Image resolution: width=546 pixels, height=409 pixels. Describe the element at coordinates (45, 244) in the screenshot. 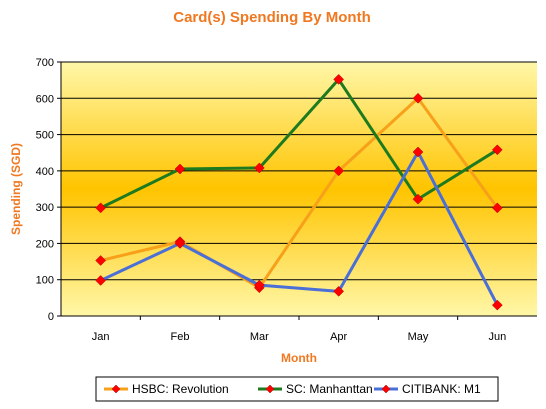

I see `y-tick-label: 200` at that location.